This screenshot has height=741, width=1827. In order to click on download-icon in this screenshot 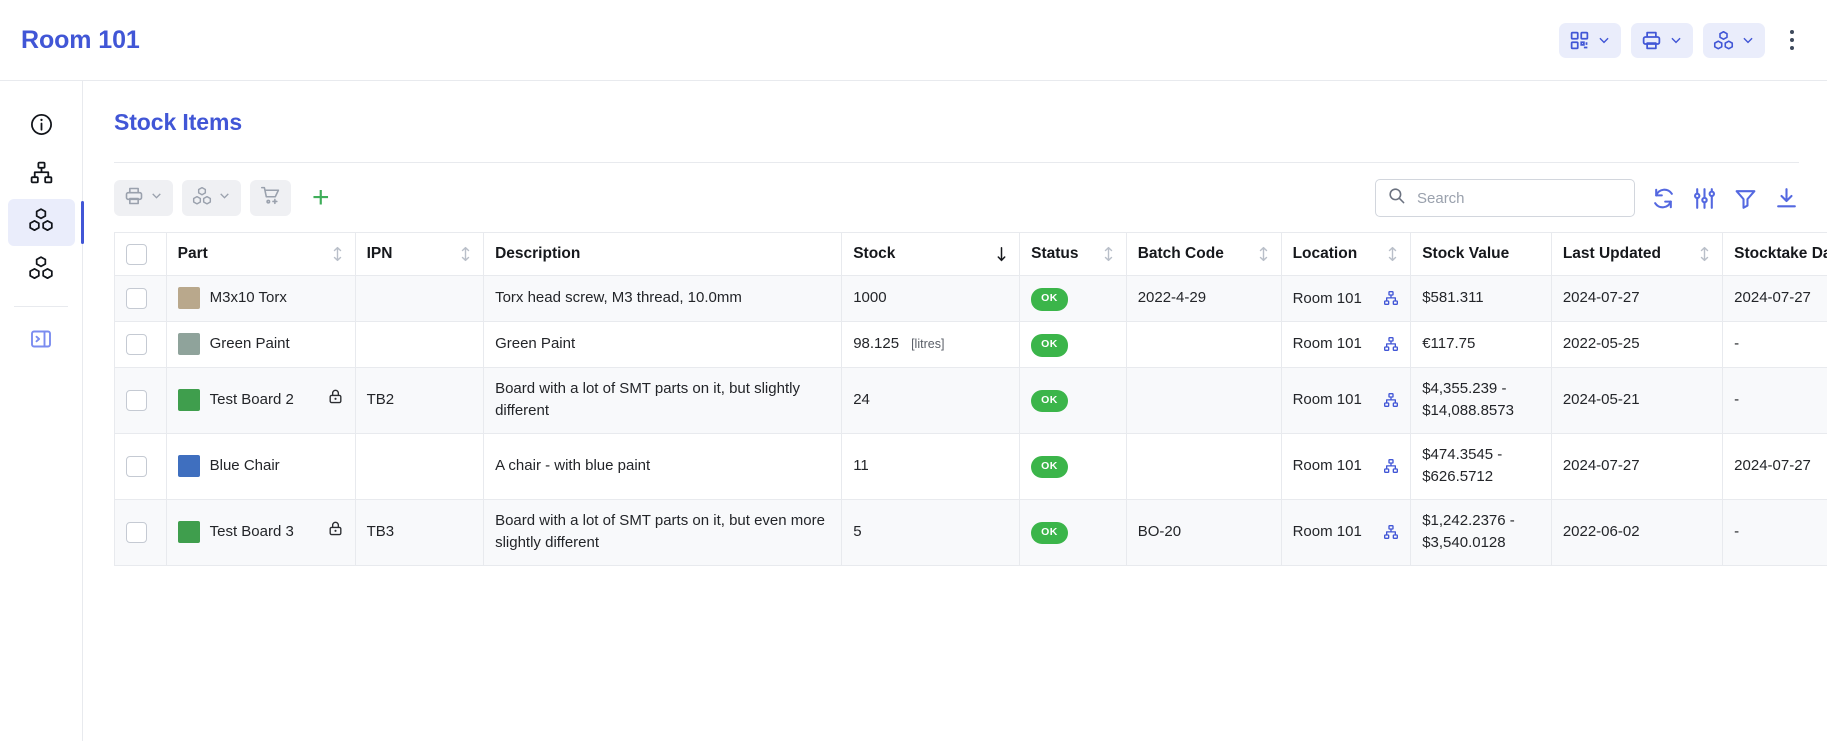, I will do `click(1786, 198)`.